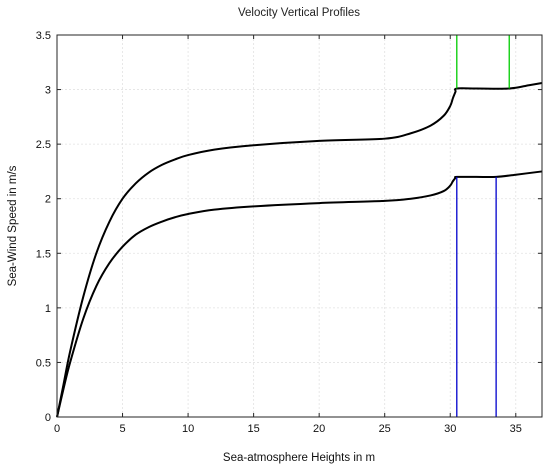  I want to click on x-tick-label: 10, so click(188, 429).